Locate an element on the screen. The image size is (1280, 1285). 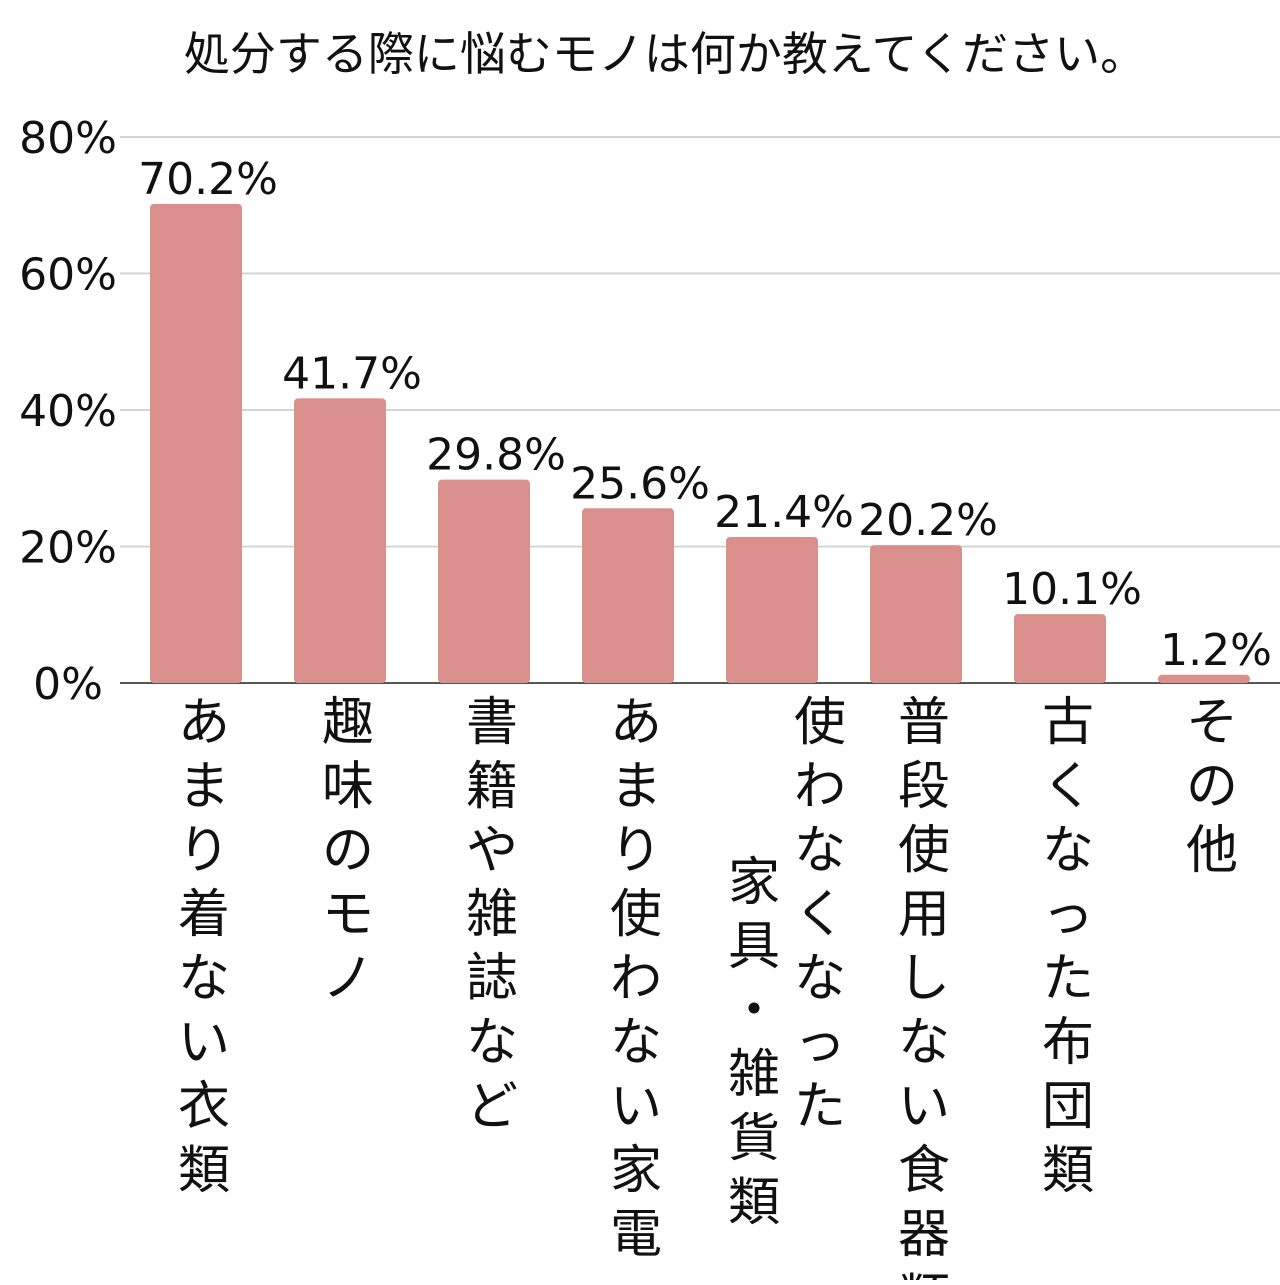
category-label: あまり着ない衣類 is located at coordinates (204, 947).